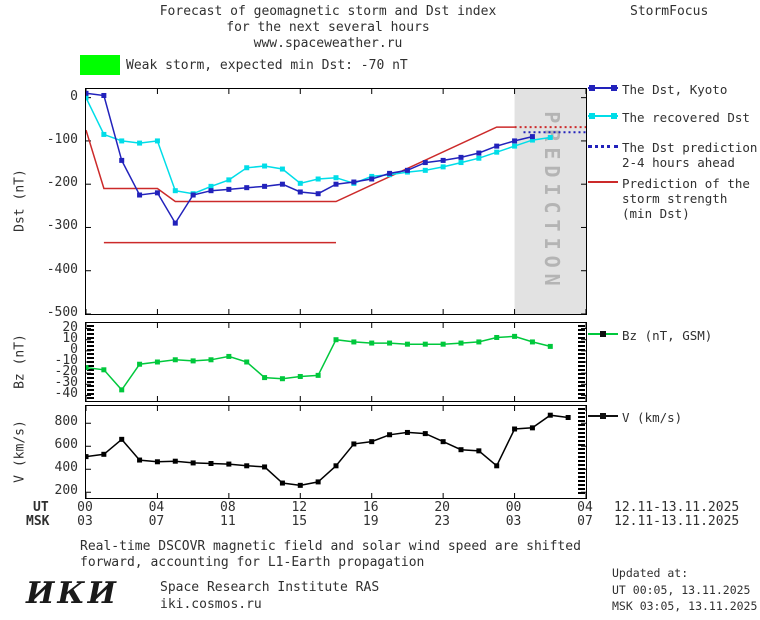  Describe the element at coordinates (70, 338) in the screenshot. I see `bz-y-tick-label: 10` at that location.